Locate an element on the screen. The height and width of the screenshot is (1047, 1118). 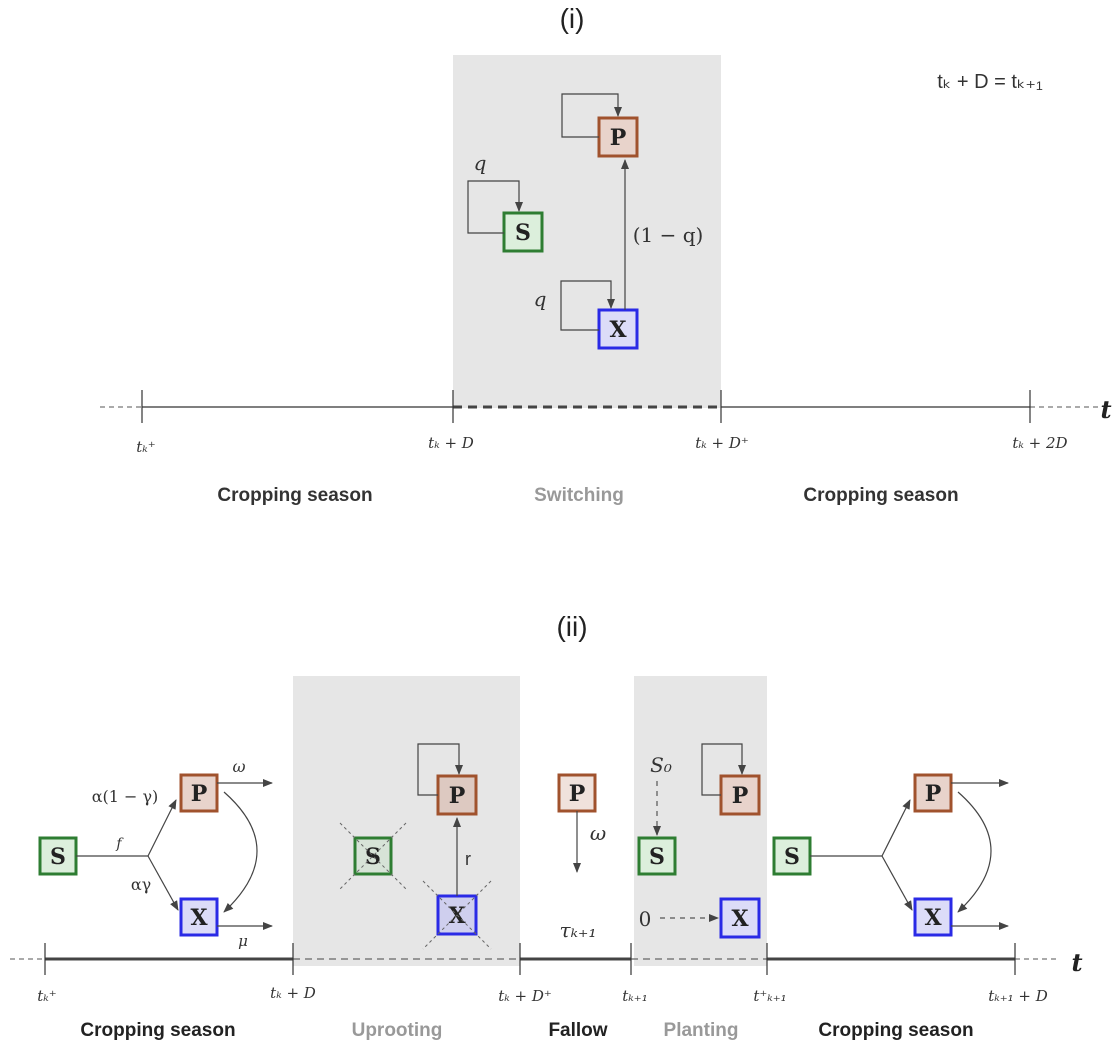
node-s-ii-plant: S is located at coordinates (657, 856).